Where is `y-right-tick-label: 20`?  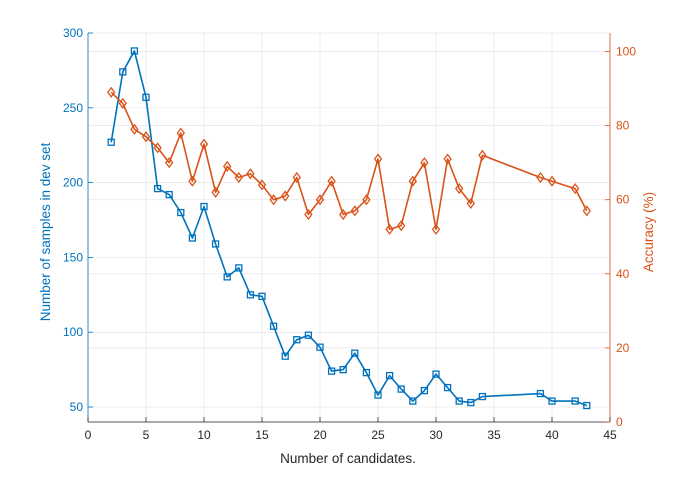
y-right-tick-label: 20 is located at coordinates (623, 348).